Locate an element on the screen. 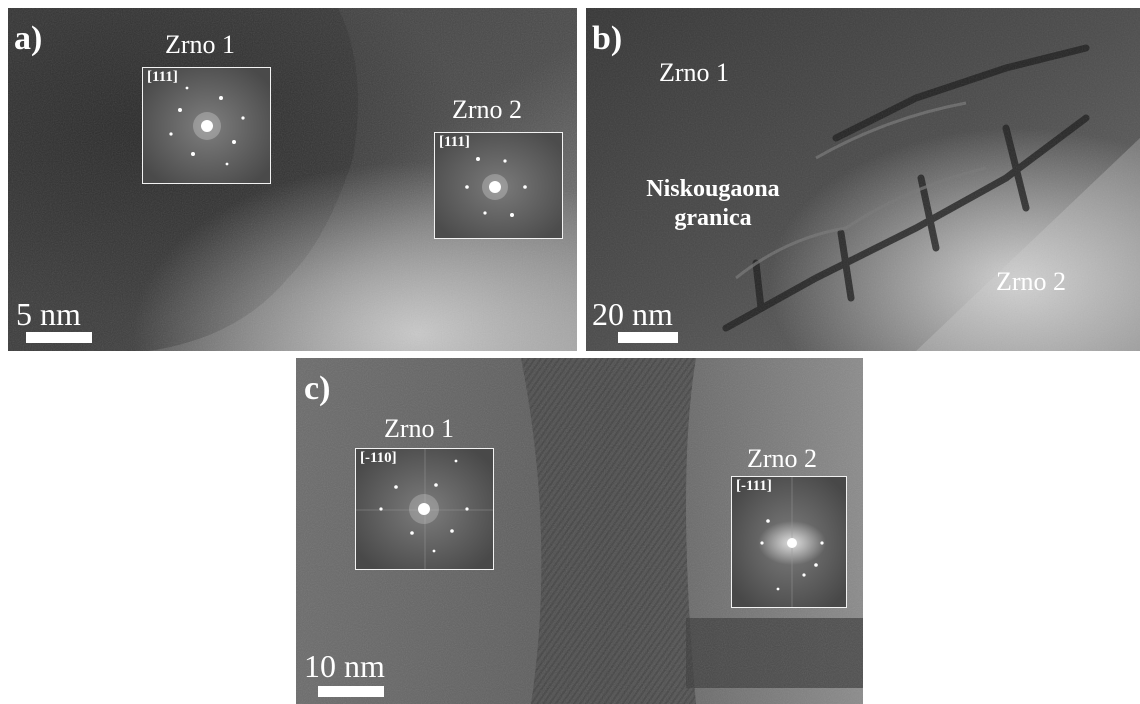 Image resolution: width=1140 pixels, height=704 pixels. panel-c-scale-label: 10 nm is located at coordinates (344, 666).